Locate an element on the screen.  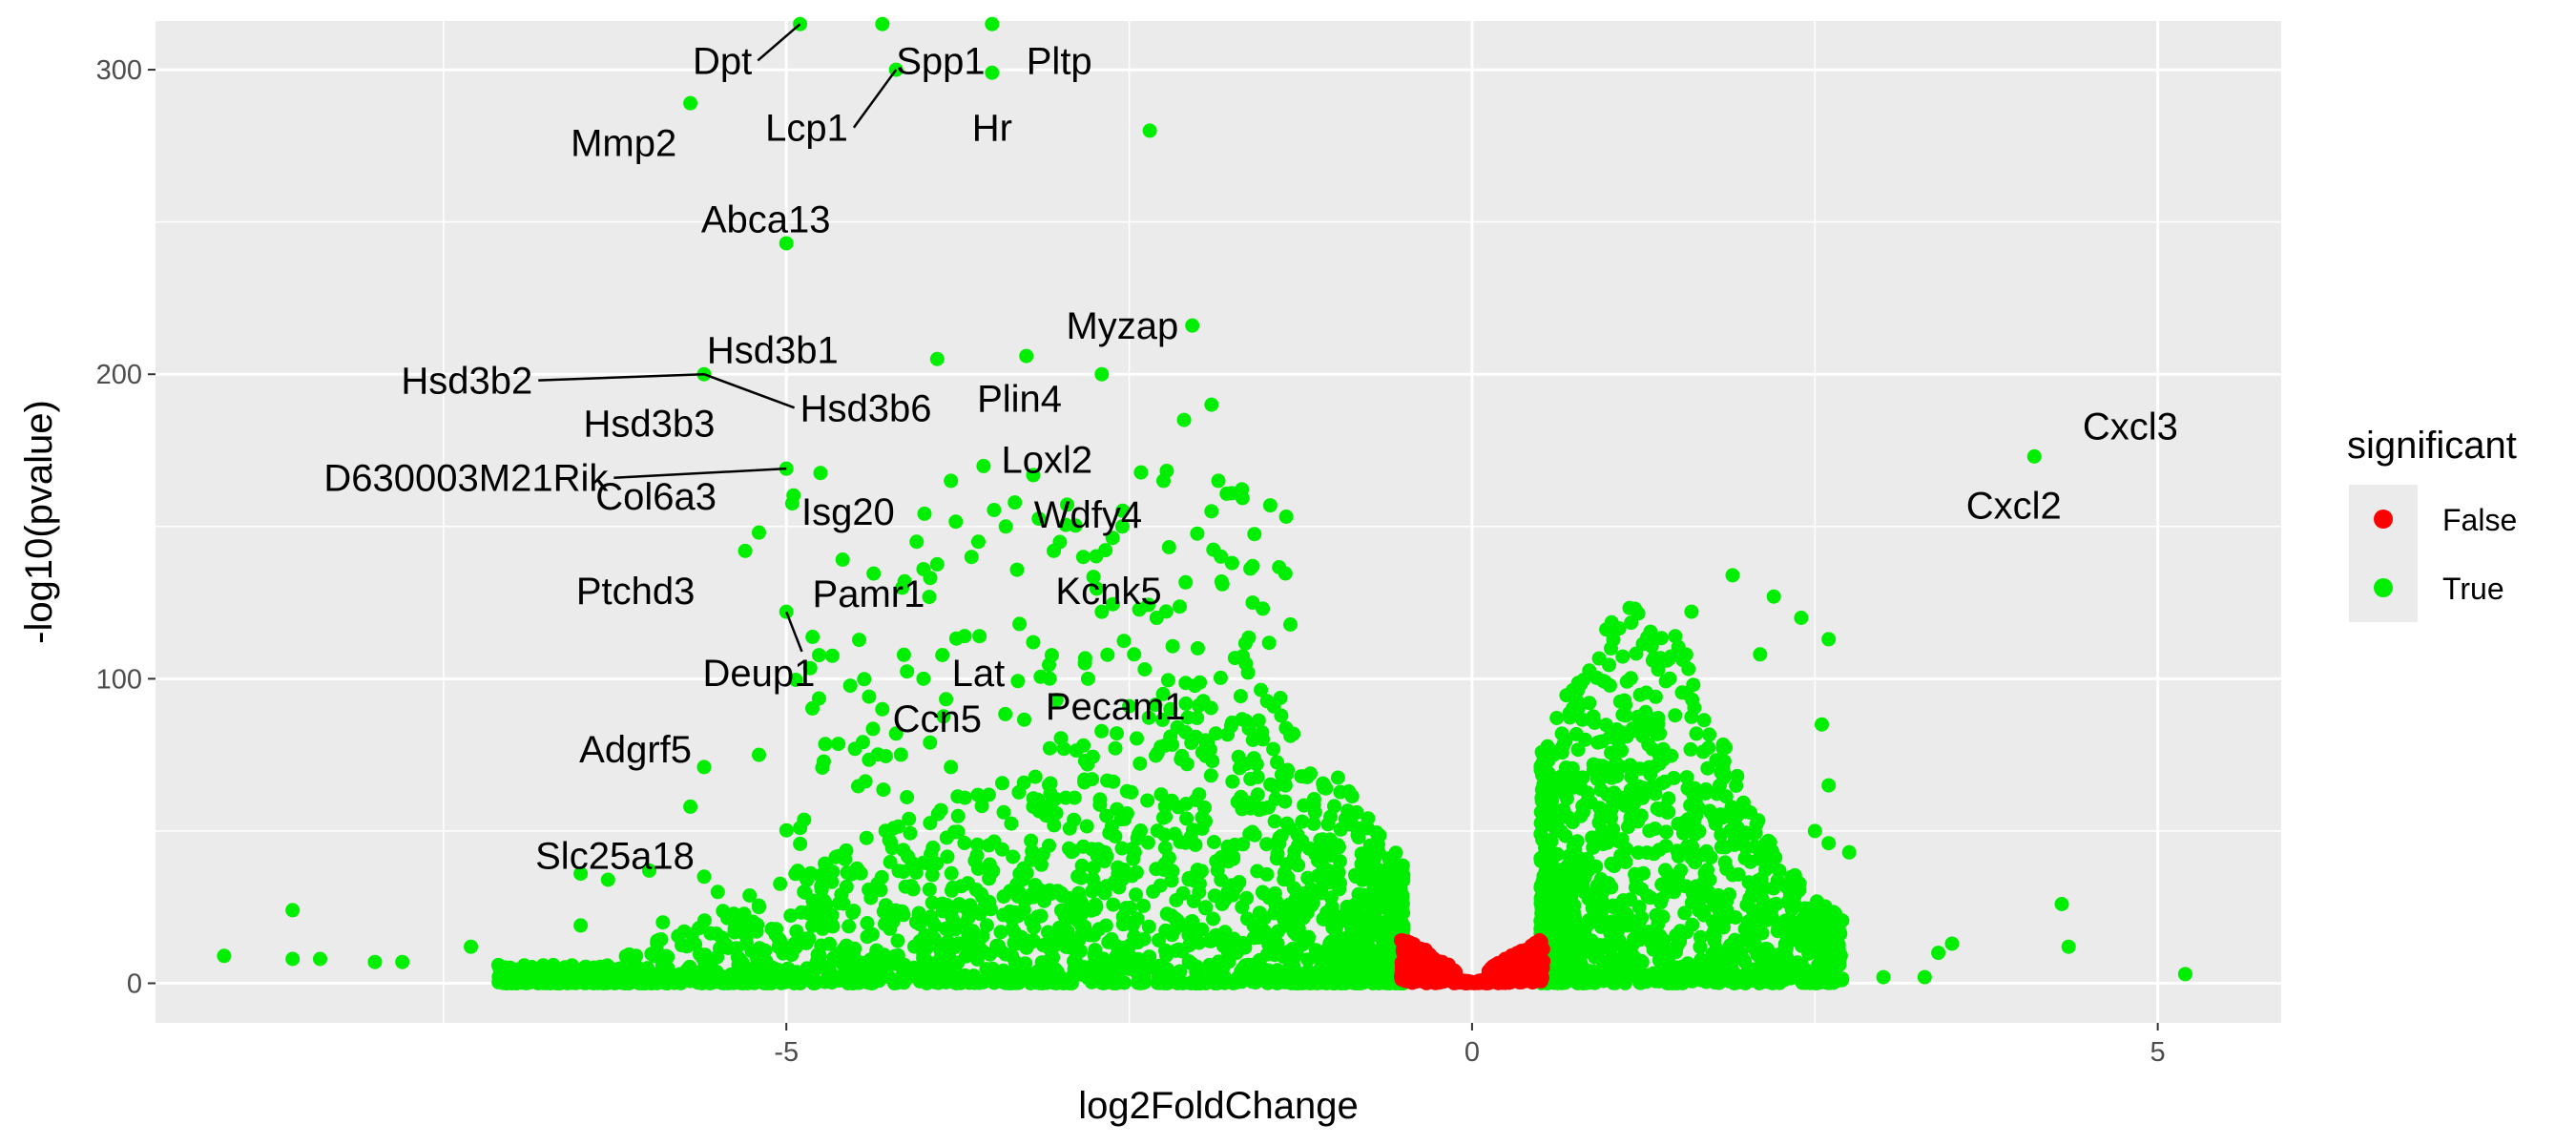
y-tick-label: 0 is located at coordinates (134, 984).